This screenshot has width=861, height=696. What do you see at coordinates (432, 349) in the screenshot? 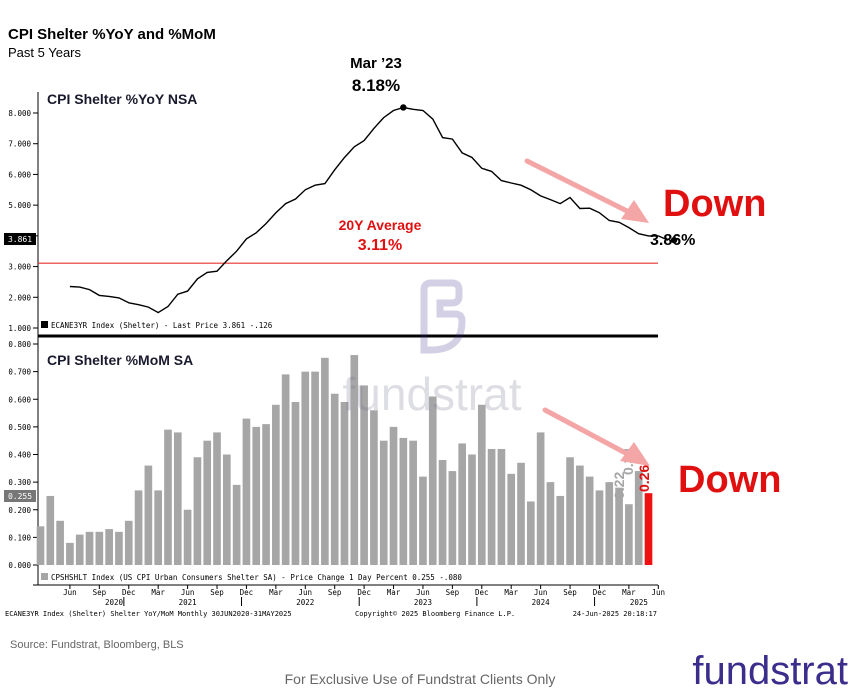
I see `fundstrat-watermark: fundstrat` at bounding box center [432, 349].